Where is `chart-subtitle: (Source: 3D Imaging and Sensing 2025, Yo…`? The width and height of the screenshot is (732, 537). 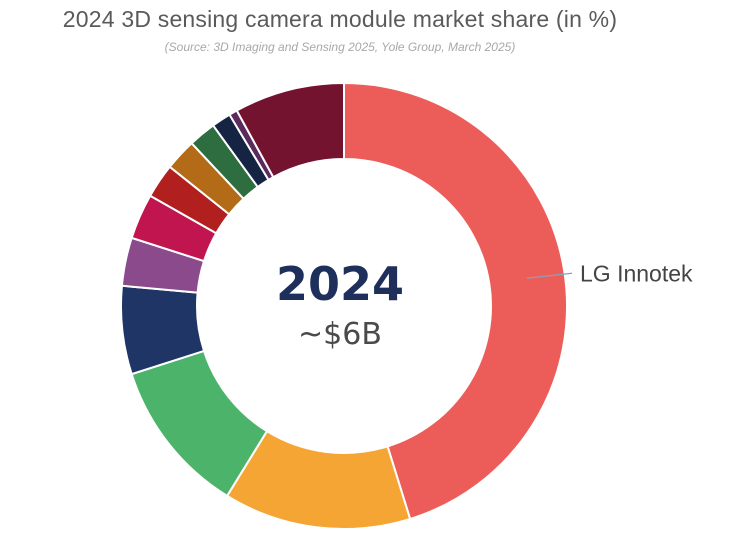 chart-subtitle: (Source: 3D Imaging and Sensing 2025, Yo… is located at coordinates (340, 47).